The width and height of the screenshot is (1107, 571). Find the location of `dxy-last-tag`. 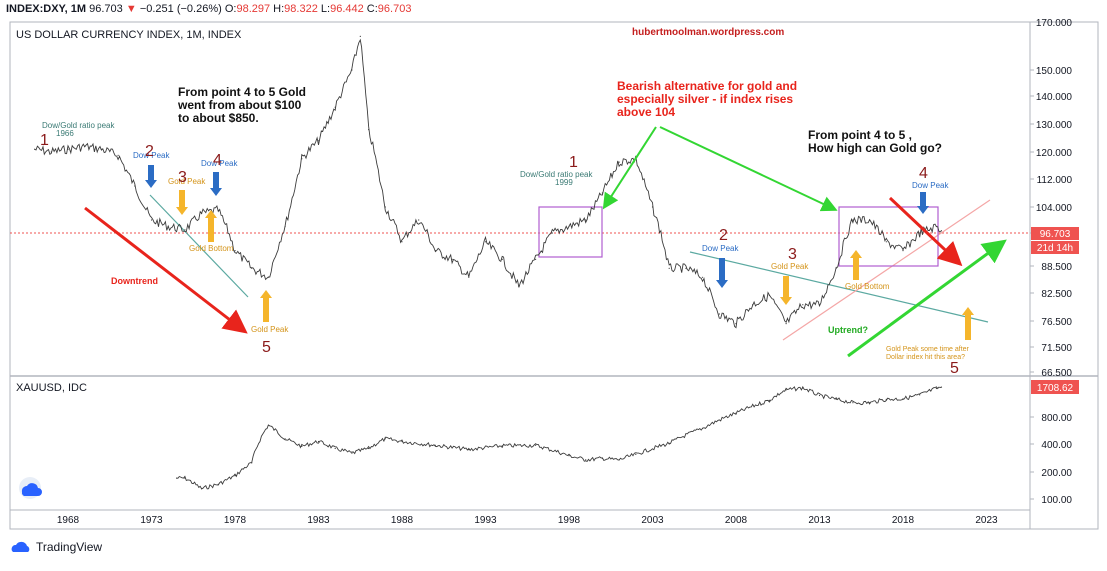

dxy-last-tag is located at coordinates (1055, 233).